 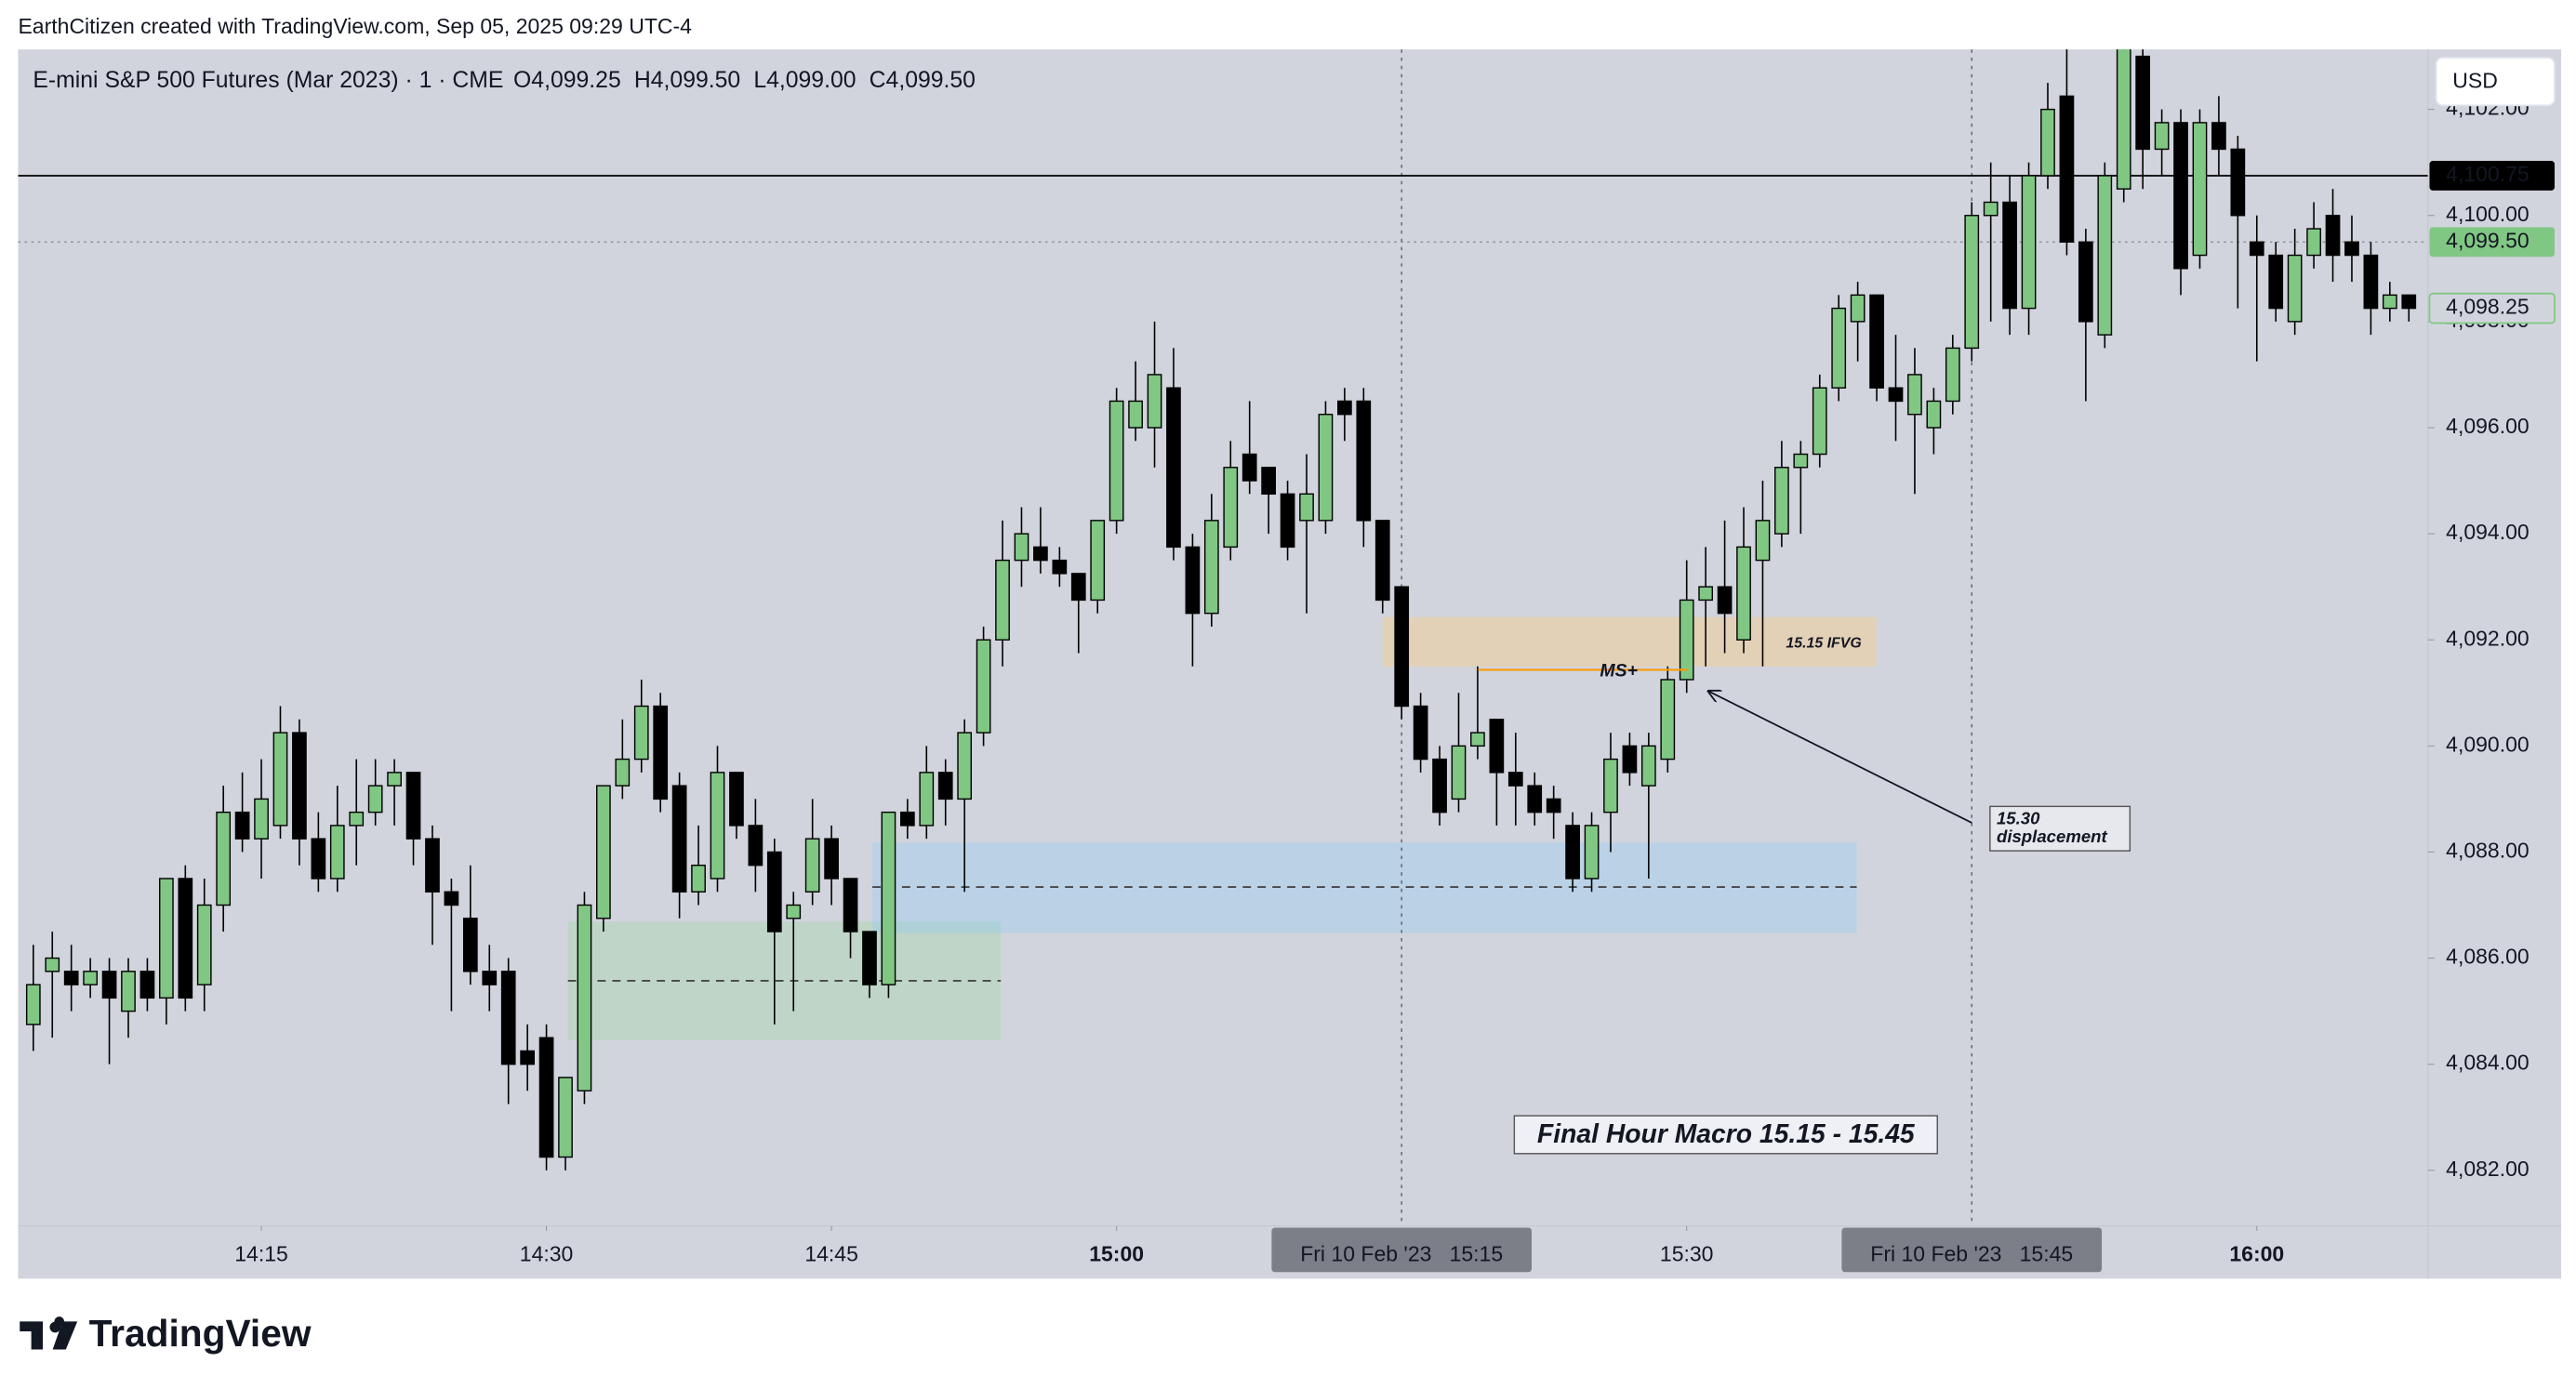 I want to click on x-tick-label: 16:00, so click(x=2256, y=1254).